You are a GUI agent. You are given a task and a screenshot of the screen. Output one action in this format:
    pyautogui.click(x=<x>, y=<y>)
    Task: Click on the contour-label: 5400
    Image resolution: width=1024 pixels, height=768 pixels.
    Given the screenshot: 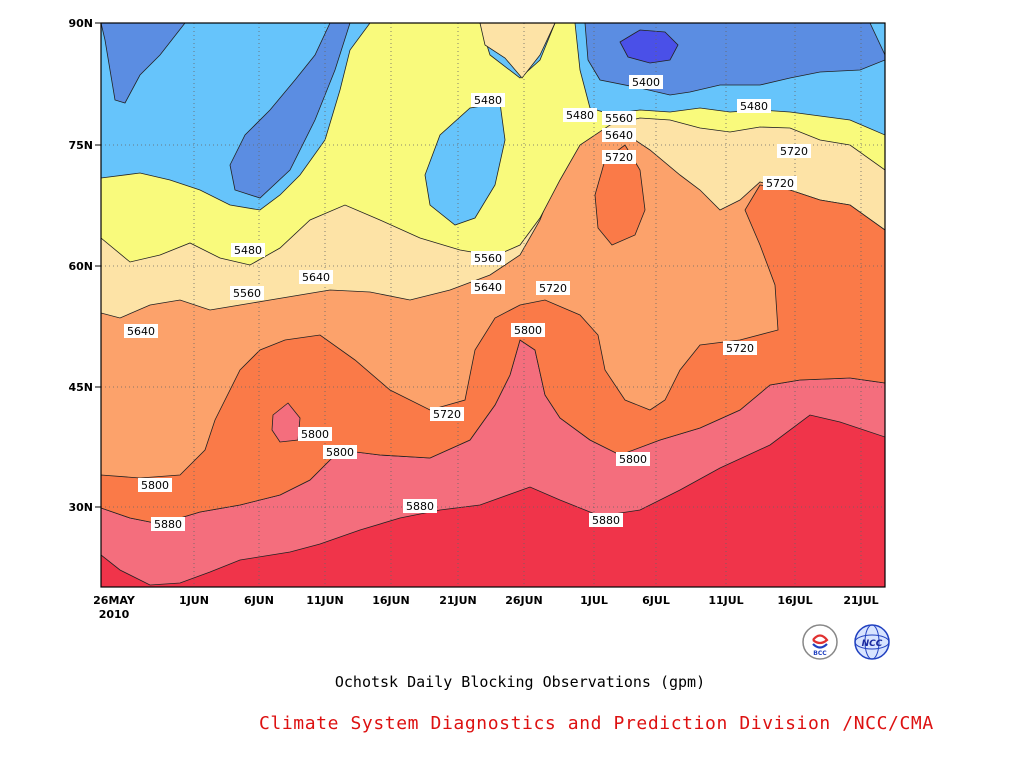 What is the action you would take?
    pyautogui.click(x=646, y=82)
    